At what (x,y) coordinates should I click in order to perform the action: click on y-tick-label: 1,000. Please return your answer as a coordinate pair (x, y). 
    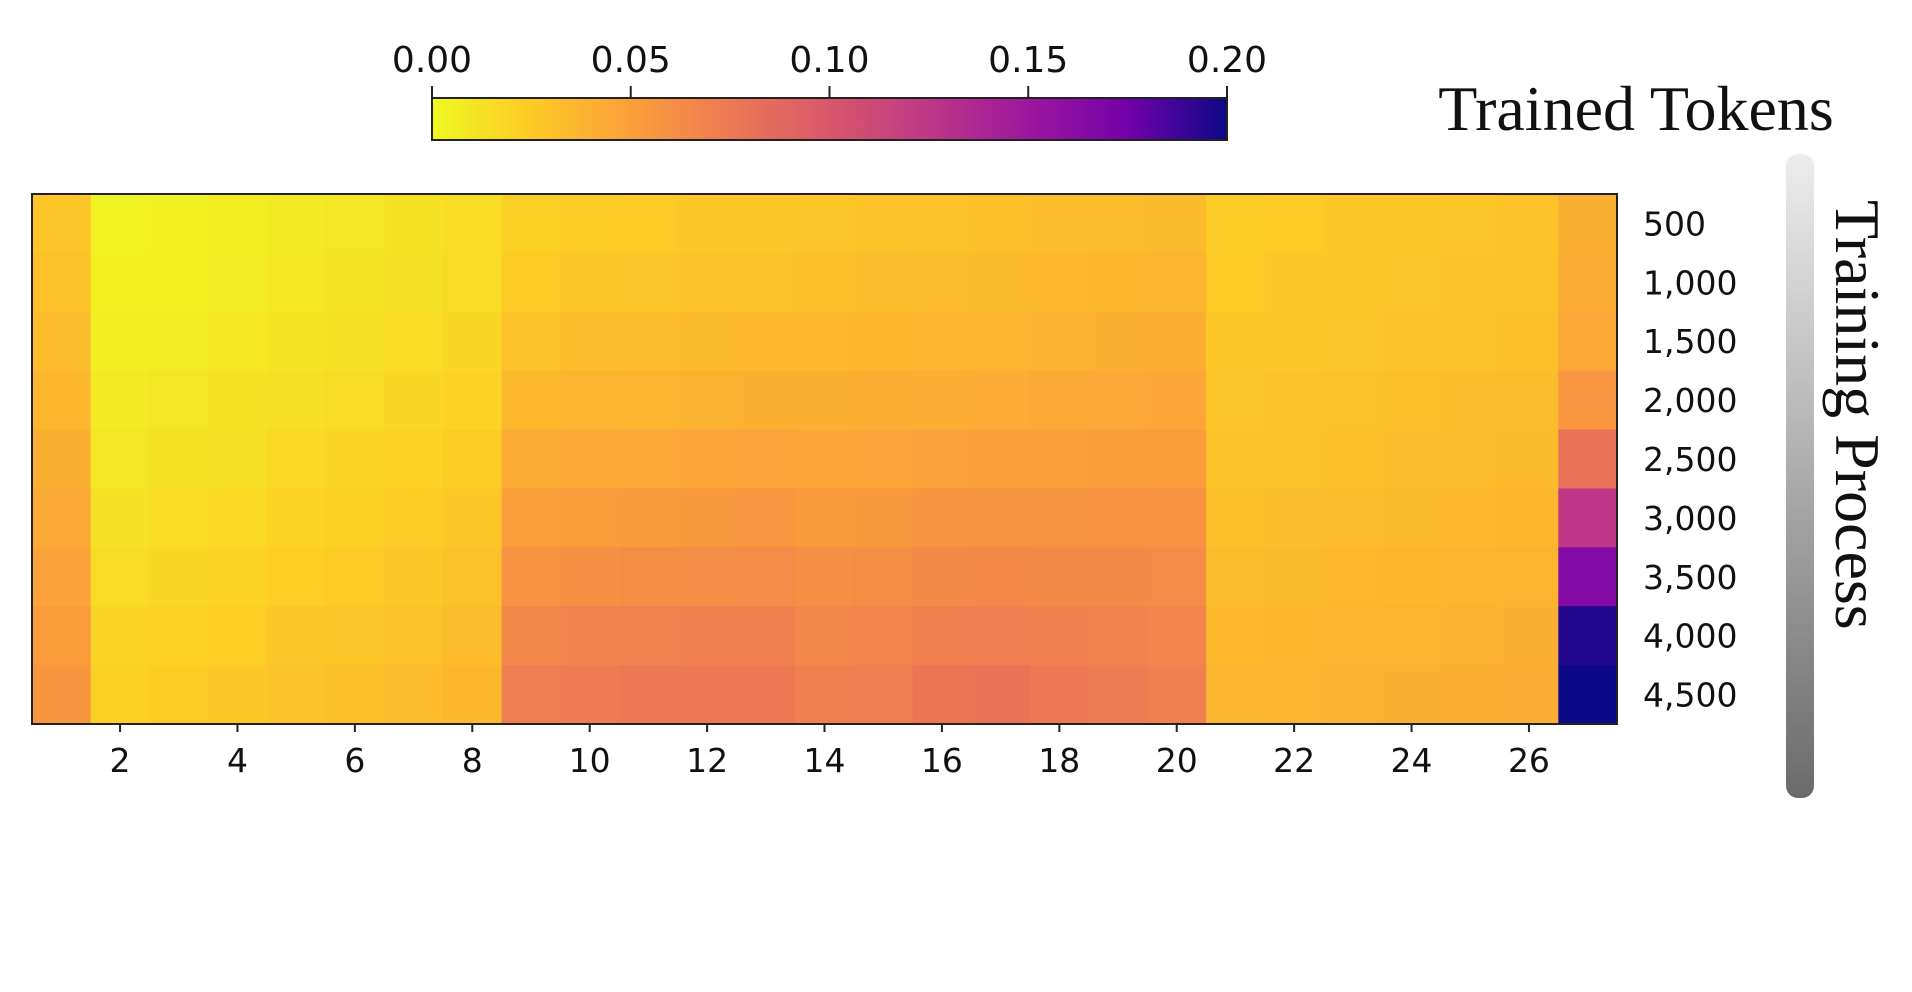
    Looking at the image, I should click on (1690, 282).